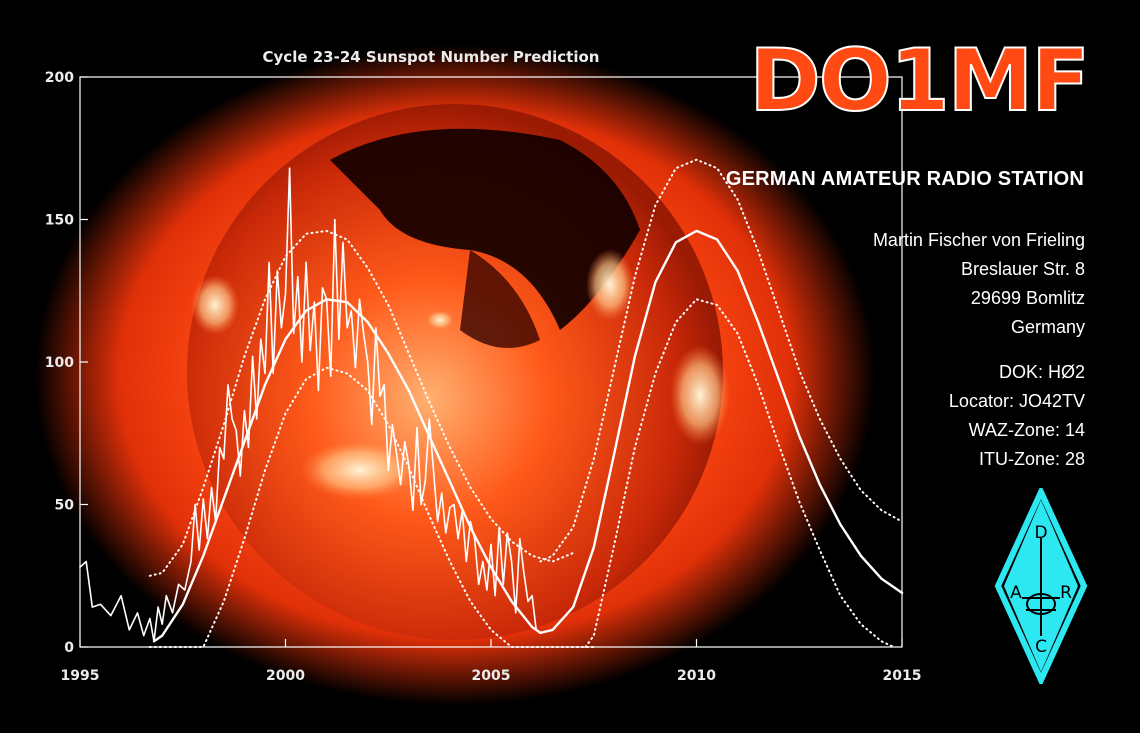 The image size is (1140, 733). I want to click on waz-zone-value: WAZ-Zone: 14, so click(1026, 430).